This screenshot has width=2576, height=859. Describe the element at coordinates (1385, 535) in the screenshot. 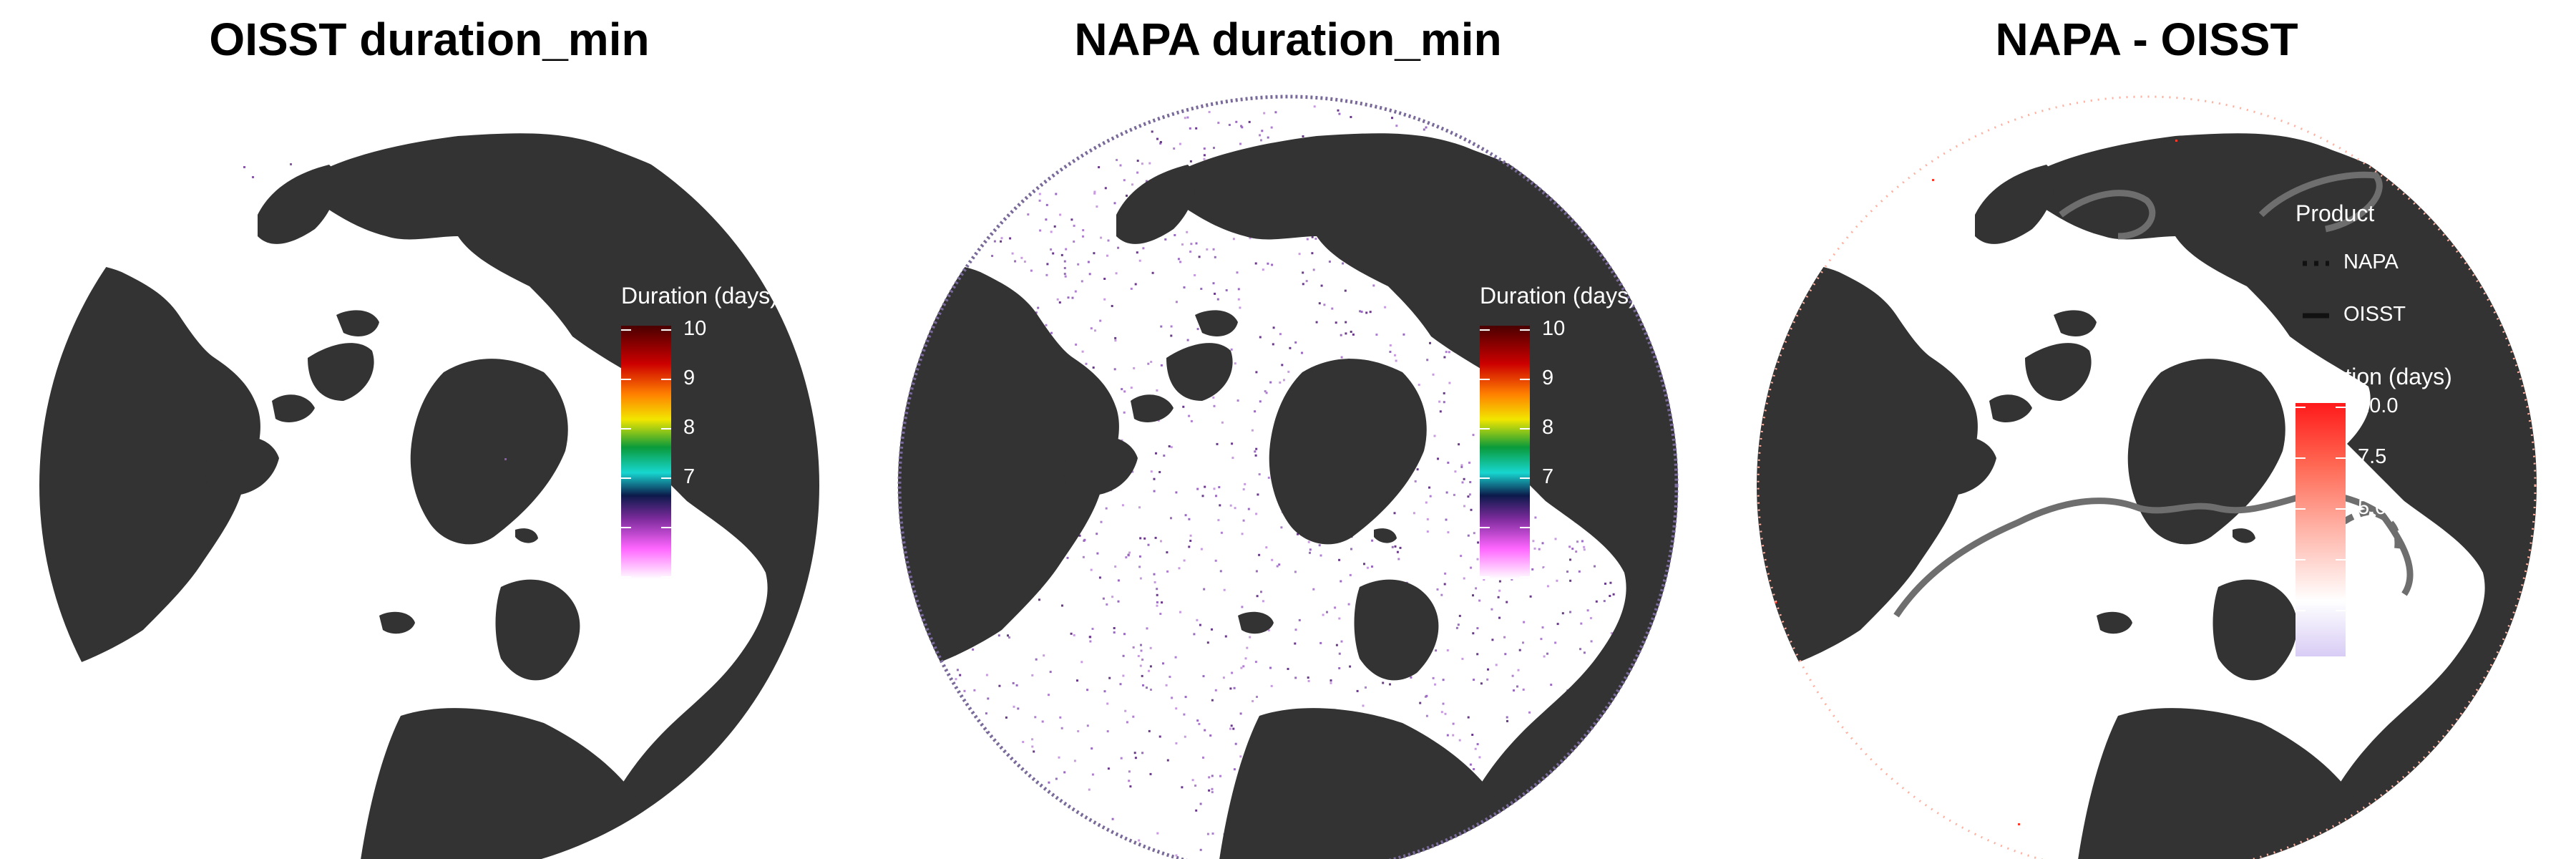

I see `land-svalbard` at that location.